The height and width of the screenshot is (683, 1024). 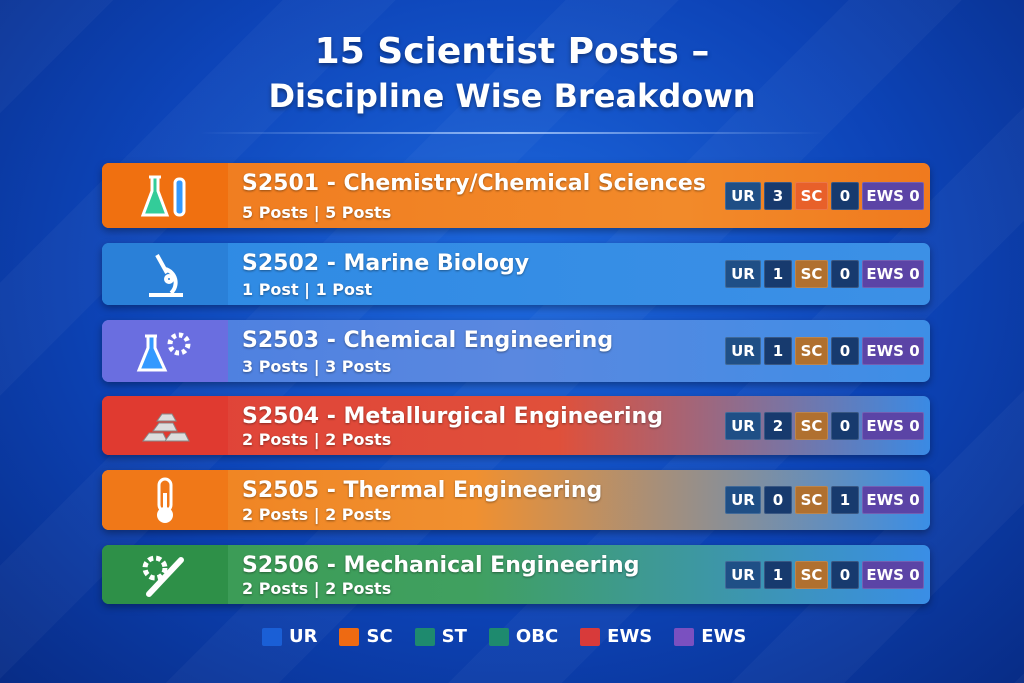 What do you see at coordinates (165, 274) in the screenshot?
I see `microscope-icon` at bounding box center [165, 274].